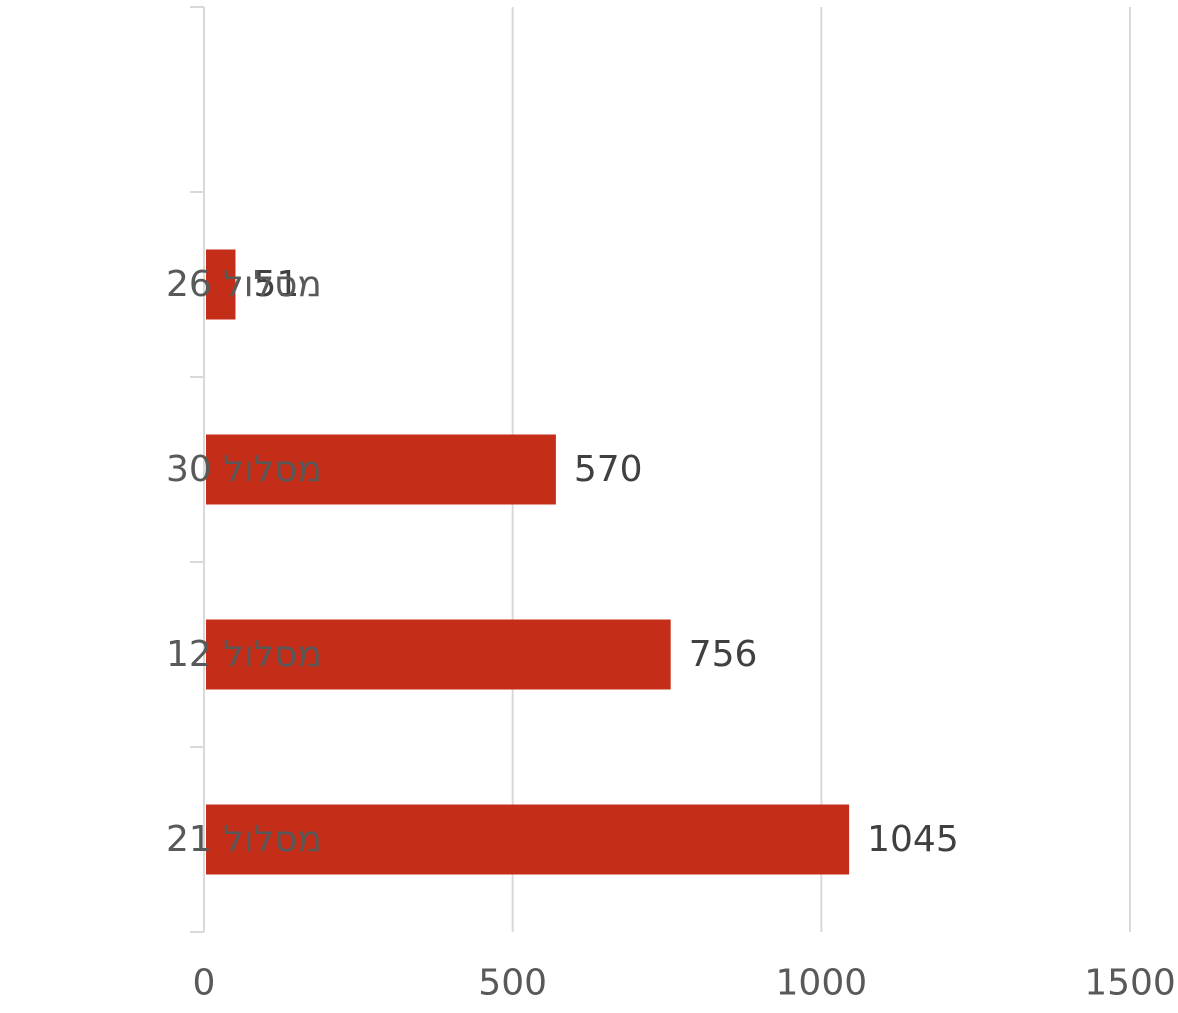  Describe the element at coordinates (244, 562) in the screenshot. I see `category-labels: מסלול 21 מסלול 12 מסלול 30 מסלול 26` at that location.